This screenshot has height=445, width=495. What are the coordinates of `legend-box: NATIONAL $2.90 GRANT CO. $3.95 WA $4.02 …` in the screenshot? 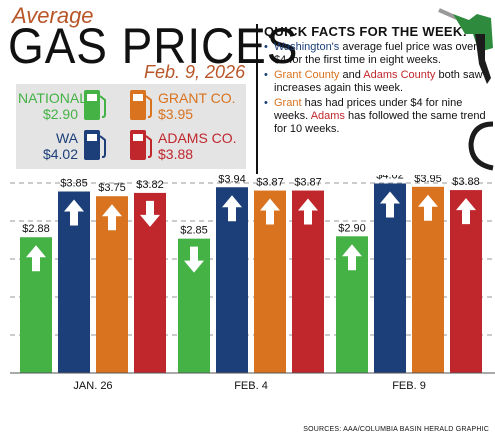 It's located at (131, 126).